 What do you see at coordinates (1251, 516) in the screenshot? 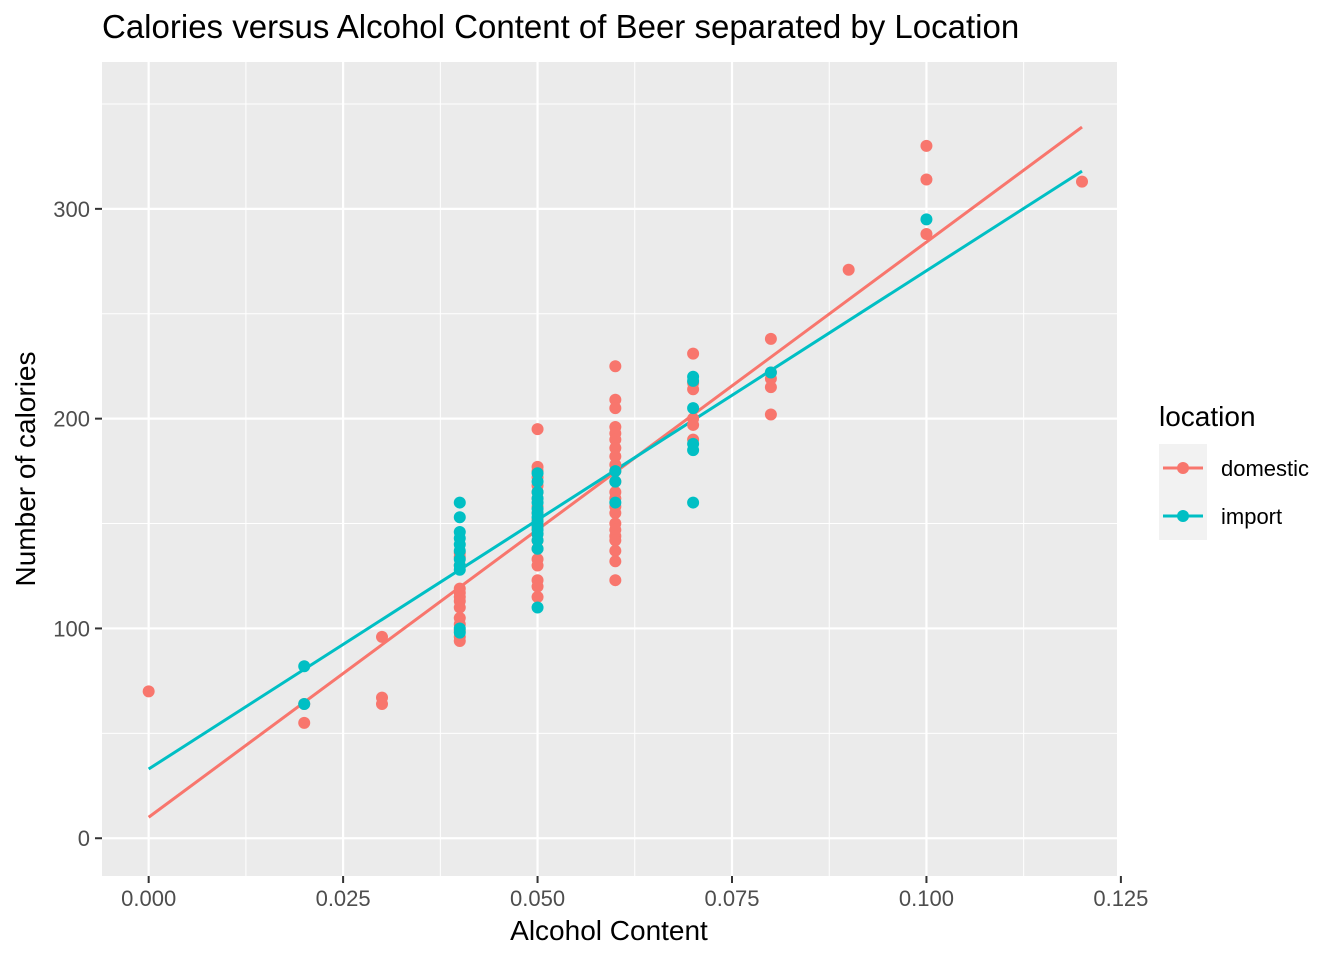
I see `legend-label-import: import` at bounding box center [1251, 516].